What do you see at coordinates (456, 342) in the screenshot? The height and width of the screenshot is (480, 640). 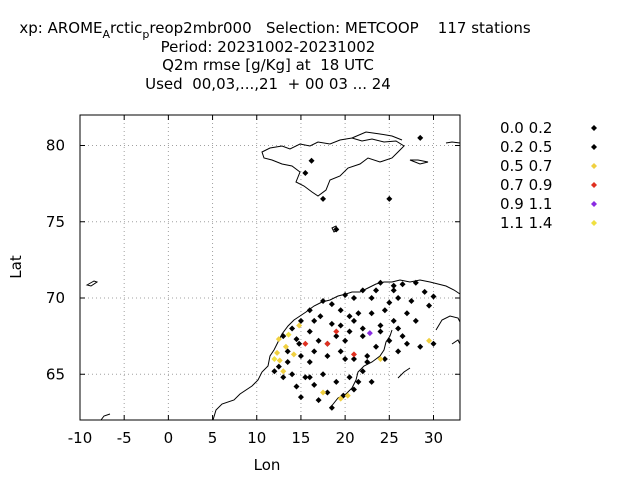 I see `kola-coast` at bounding box center [456, 342].